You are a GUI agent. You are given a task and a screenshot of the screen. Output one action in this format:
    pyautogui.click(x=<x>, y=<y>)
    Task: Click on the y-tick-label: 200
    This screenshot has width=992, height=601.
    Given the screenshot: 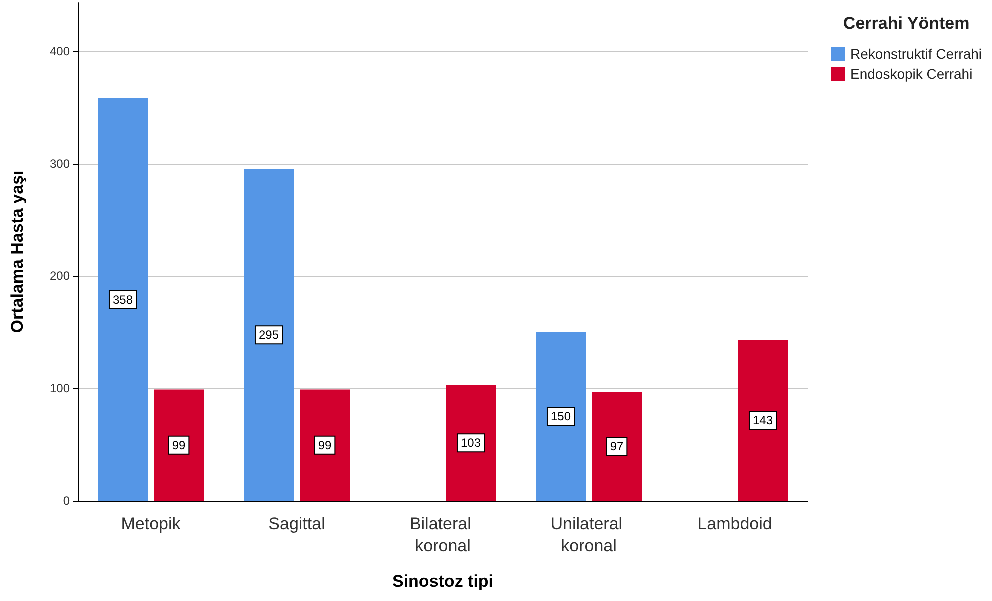 What is the action you would take?
    pyautogui.click(x=60, y=276)
    